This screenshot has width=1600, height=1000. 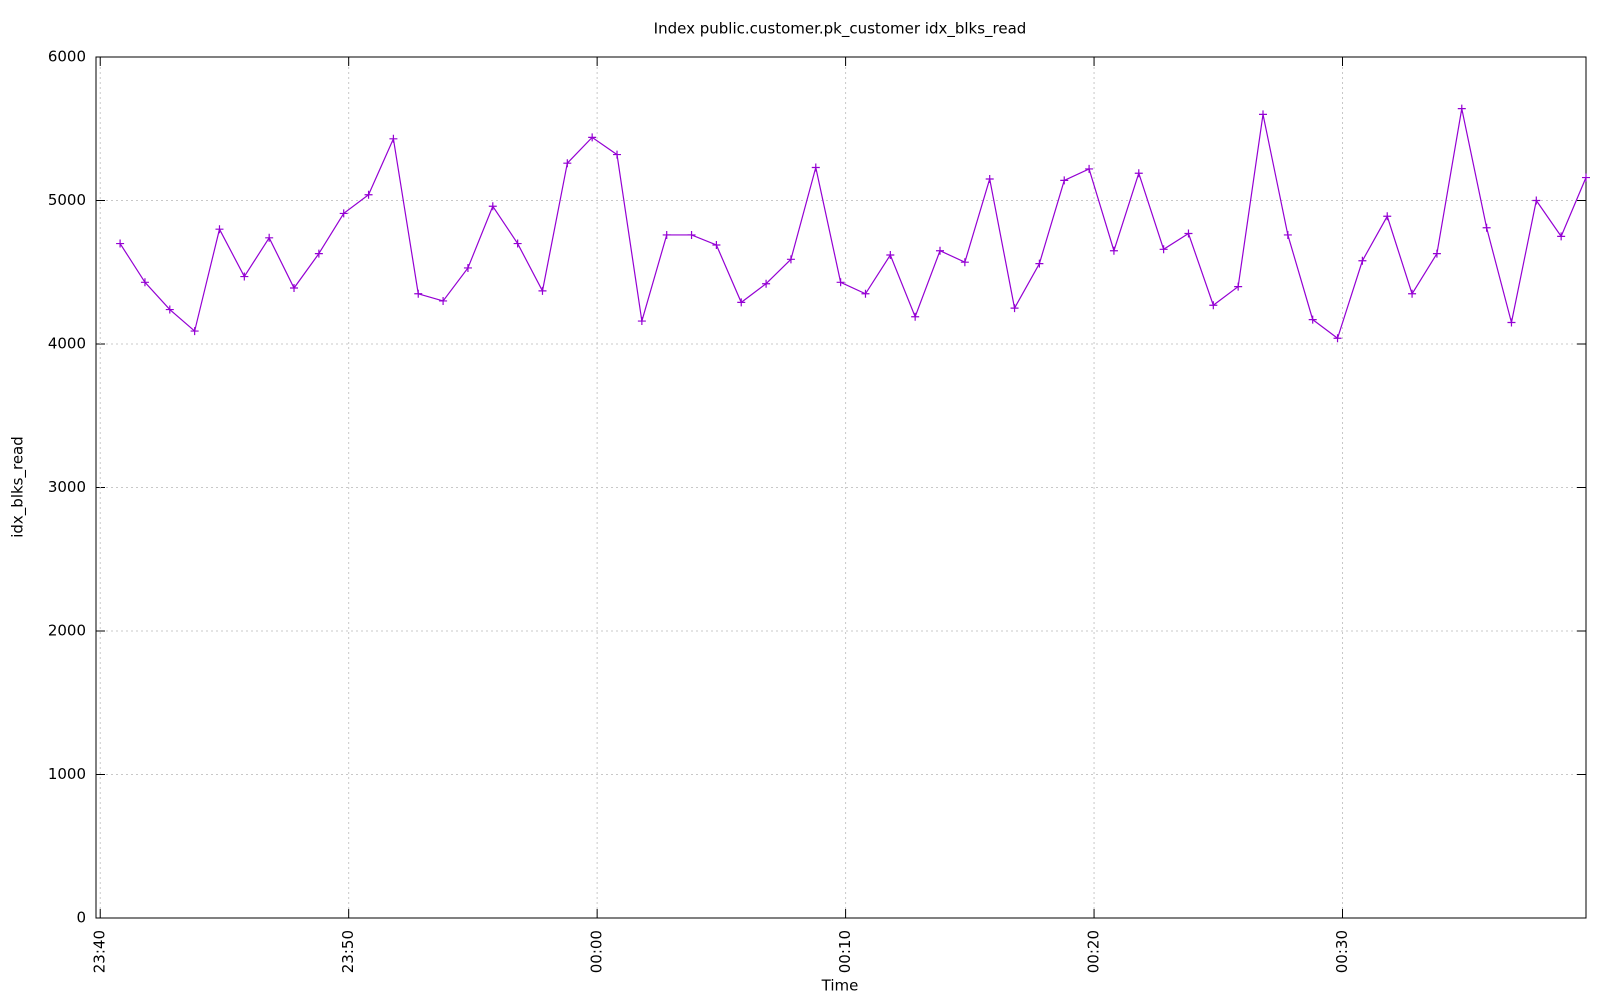 I want to click on x-tick-label: 00:20, so click(x=1094, y=951).